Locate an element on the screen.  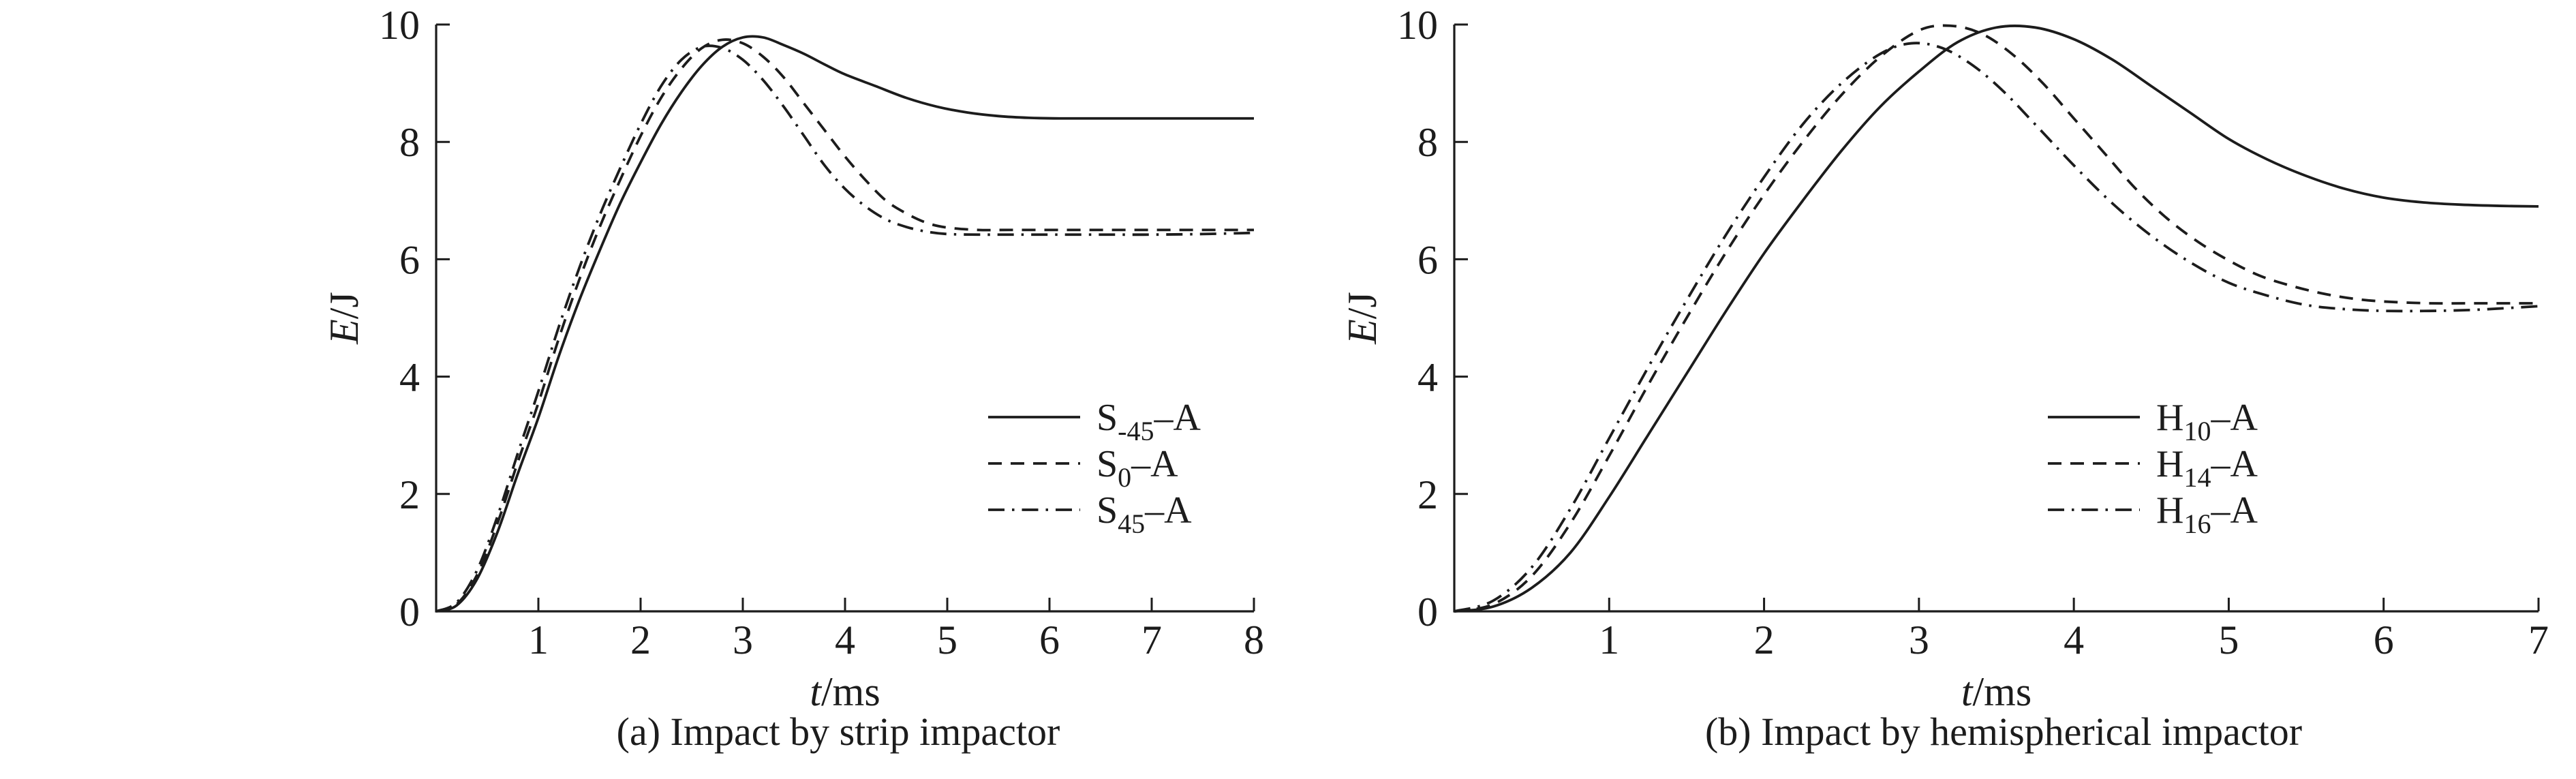
legend-label: H10–A is located at coordinates (2207, 422).